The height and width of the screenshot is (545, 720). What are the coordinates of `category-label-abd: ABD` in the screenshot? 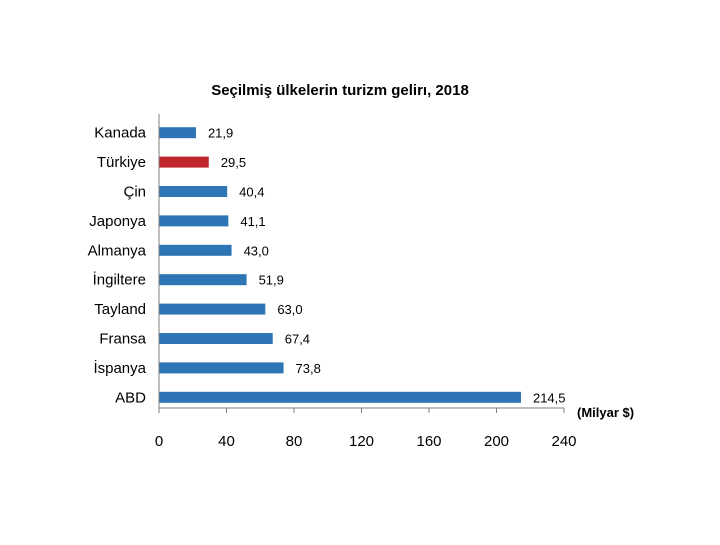 It's located at (130, 397).